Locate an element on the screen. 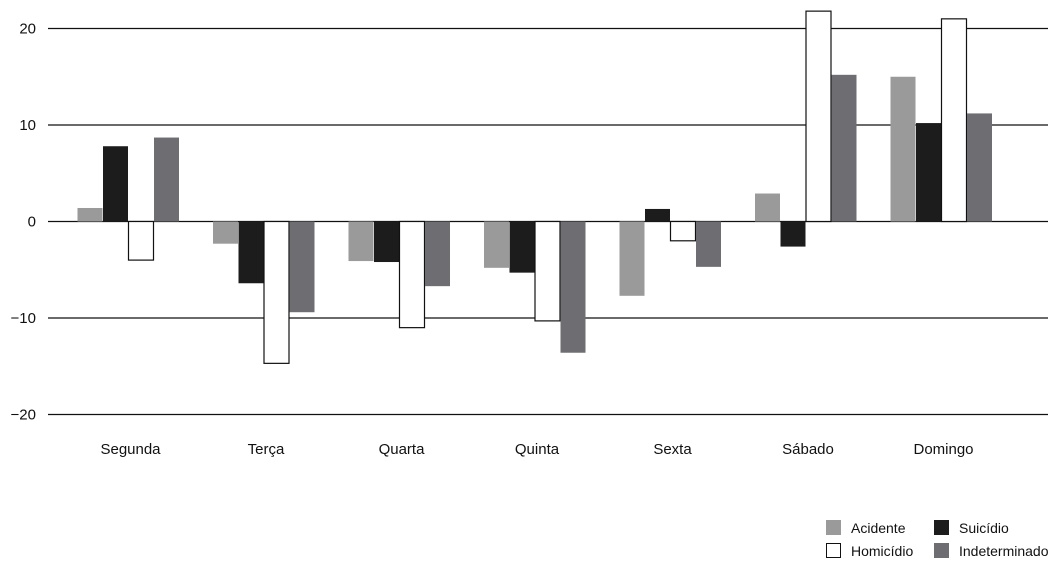  legend-row-1: Acidente Suicídio is located at coordinates (937, 527).